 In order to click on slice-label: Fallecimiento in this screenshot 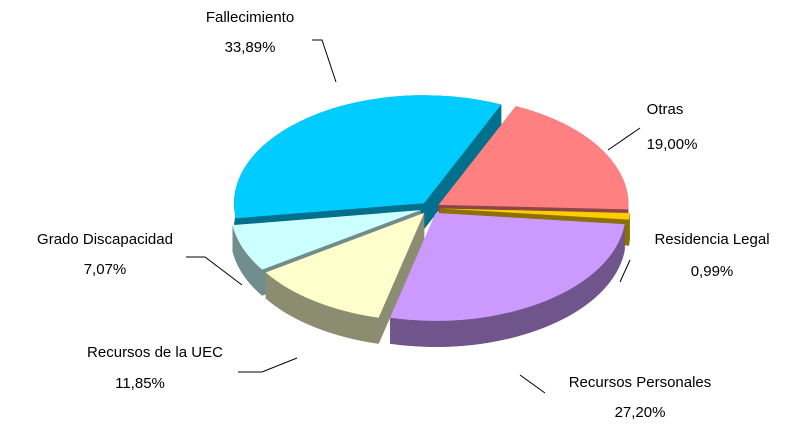, I will do `click(250, 17)`.